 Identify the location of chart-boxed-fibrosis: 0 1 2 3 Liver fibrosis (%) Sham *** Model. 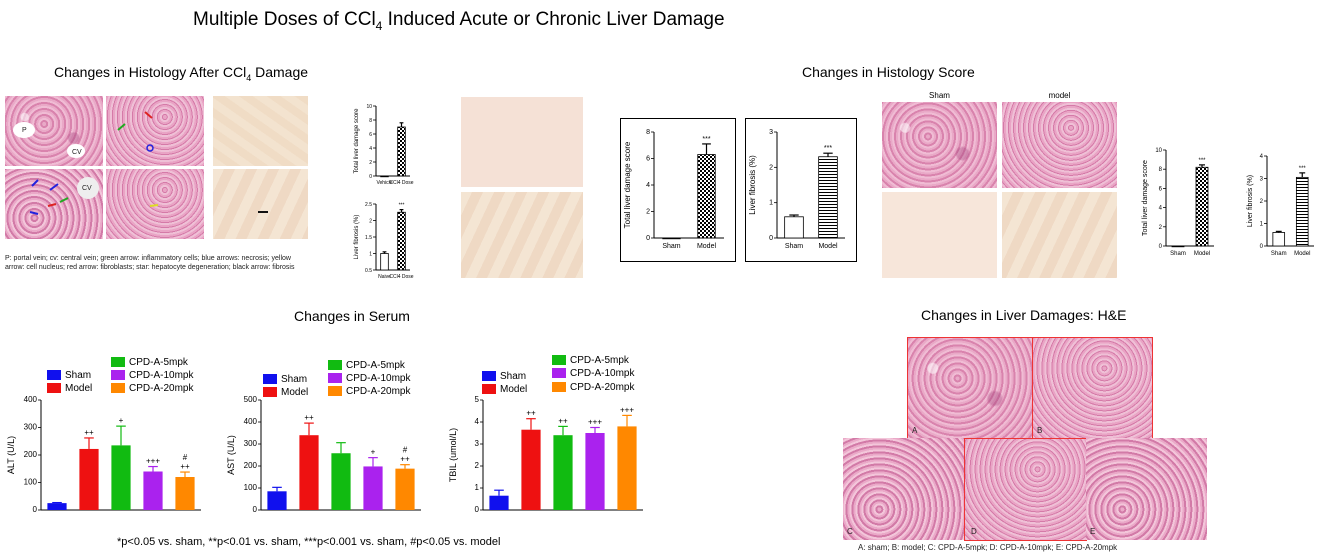
(796, 189).